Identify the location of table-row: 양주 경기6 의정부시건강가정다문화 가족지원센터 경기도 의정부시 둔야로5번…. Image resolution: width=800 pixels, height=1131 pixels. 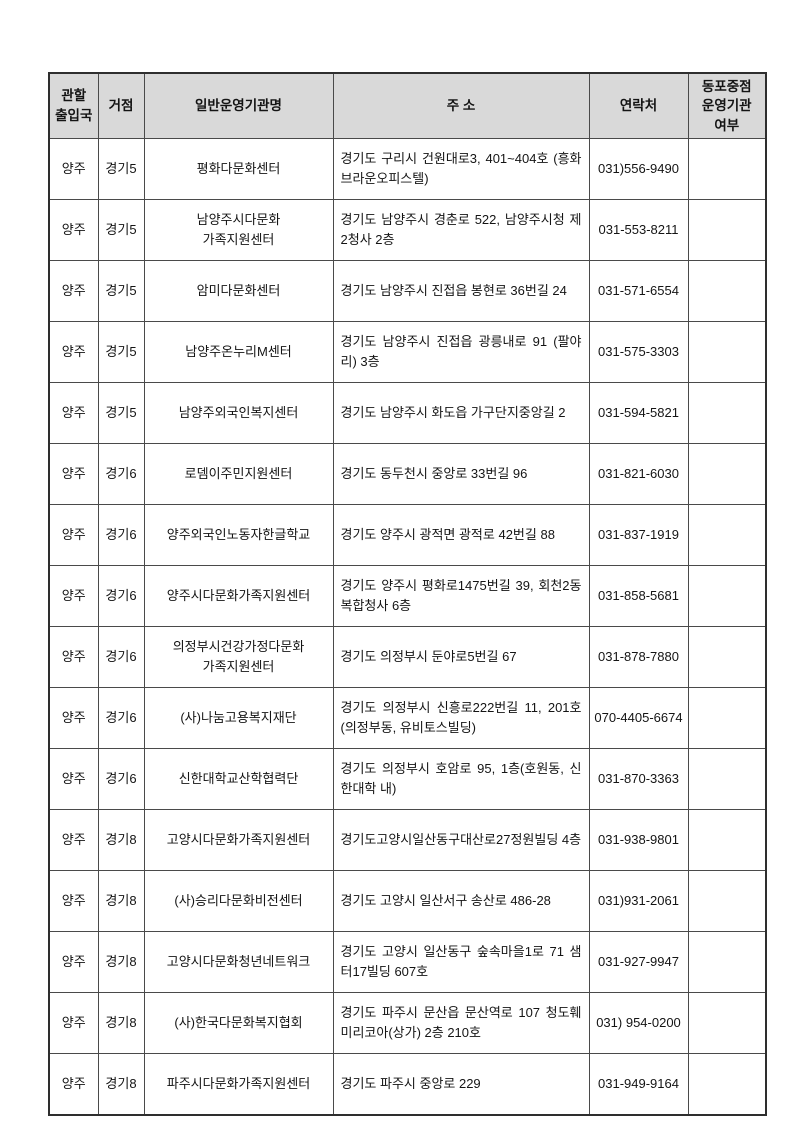
(407, 657).